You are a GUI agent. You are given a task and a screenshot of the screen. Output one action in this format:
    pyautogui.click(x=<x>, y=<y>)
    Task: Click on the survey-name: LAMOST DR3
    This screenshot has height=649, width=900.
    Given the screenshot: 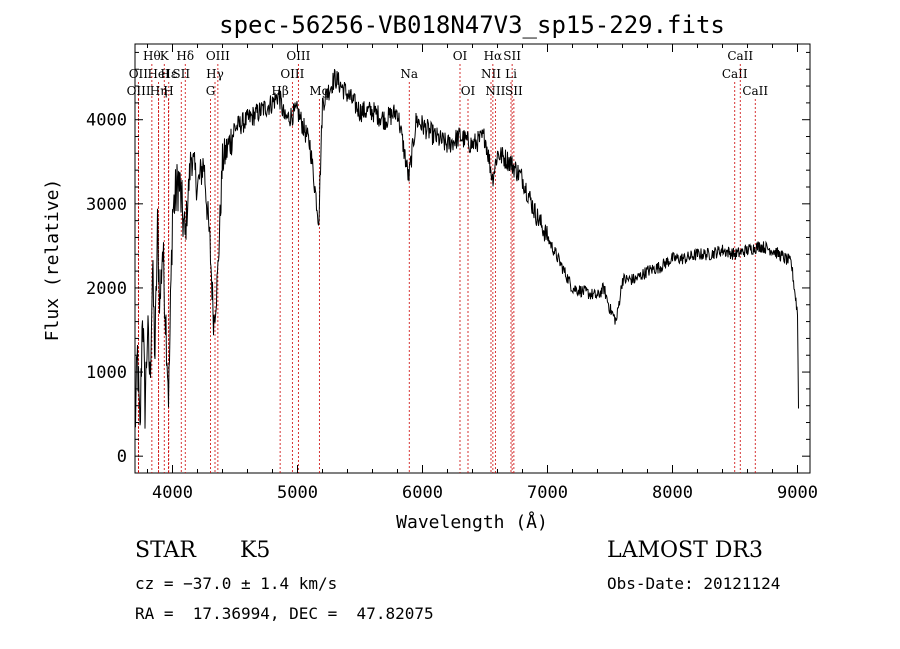 What is the action you would take?
    pyautogui.click(x=685, y=550)
    